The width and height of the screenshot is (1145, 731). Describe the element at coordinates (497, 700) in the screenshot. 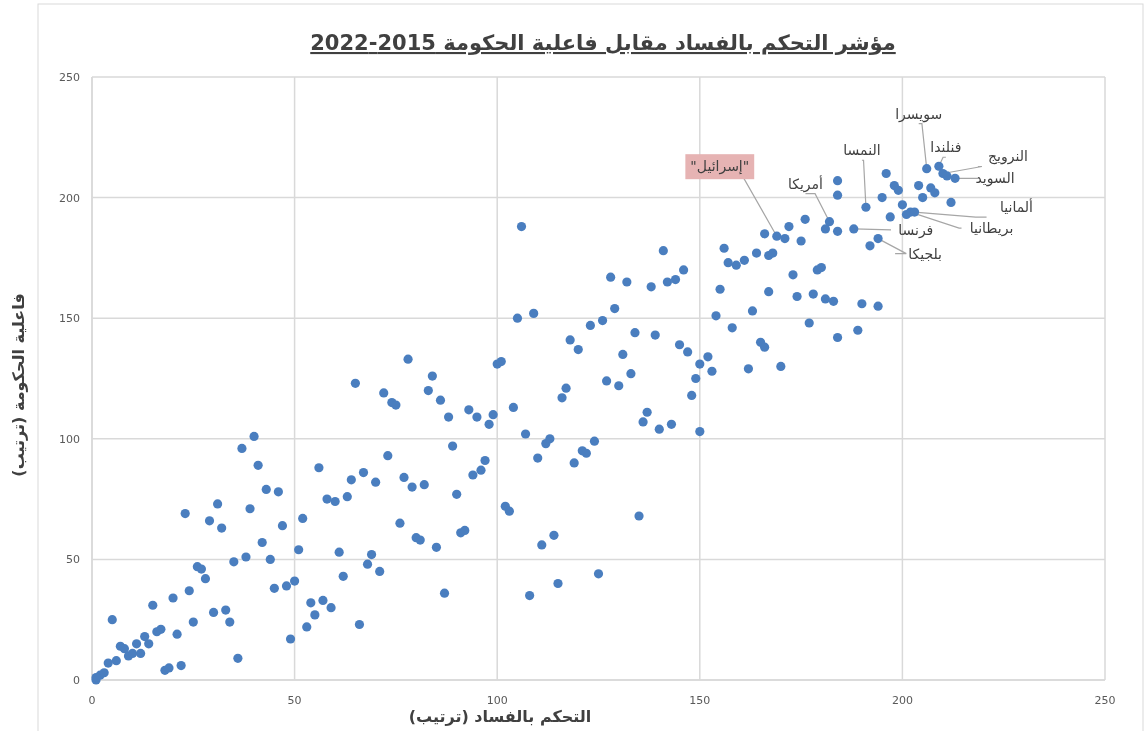

I see `x-tick-label: 100` at that location.